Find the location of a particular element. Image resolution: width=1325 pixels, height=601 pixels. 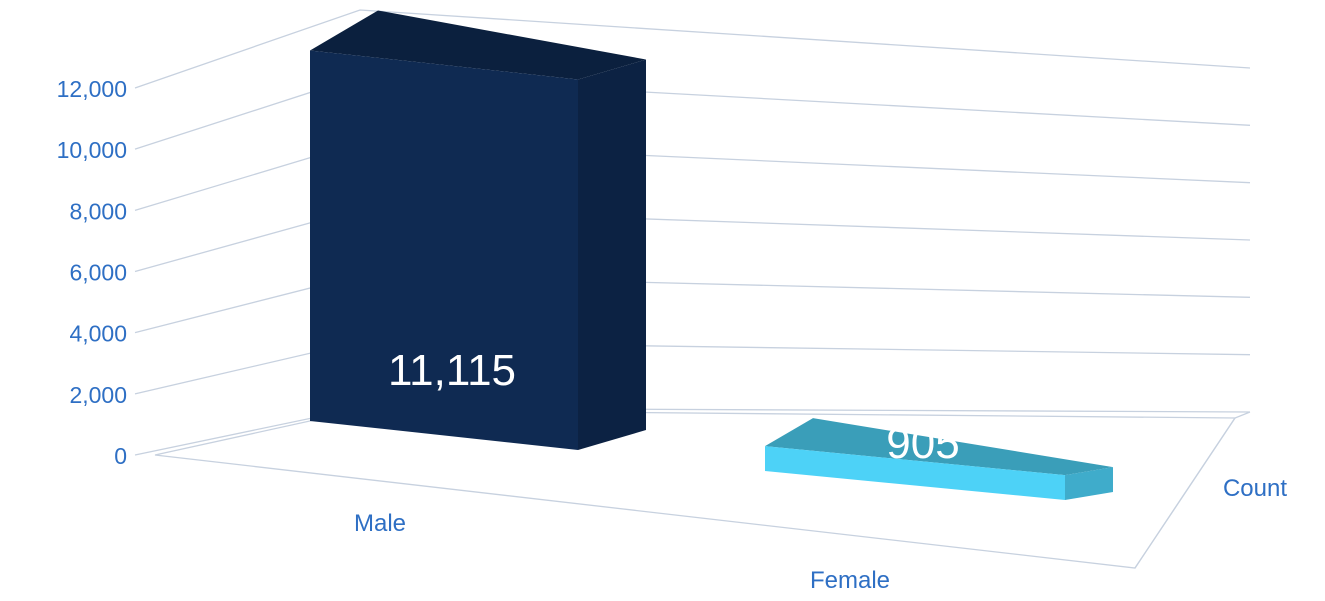

bar-female is located at coordinates (939, 459).